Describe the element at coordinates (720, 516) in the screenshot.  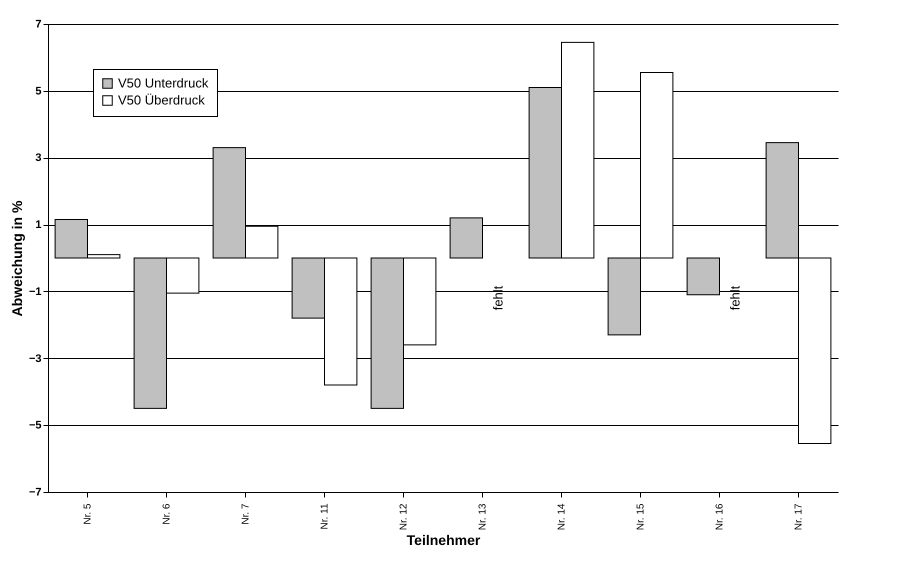
I see `x-tick-label: Nr. 16` at that location.